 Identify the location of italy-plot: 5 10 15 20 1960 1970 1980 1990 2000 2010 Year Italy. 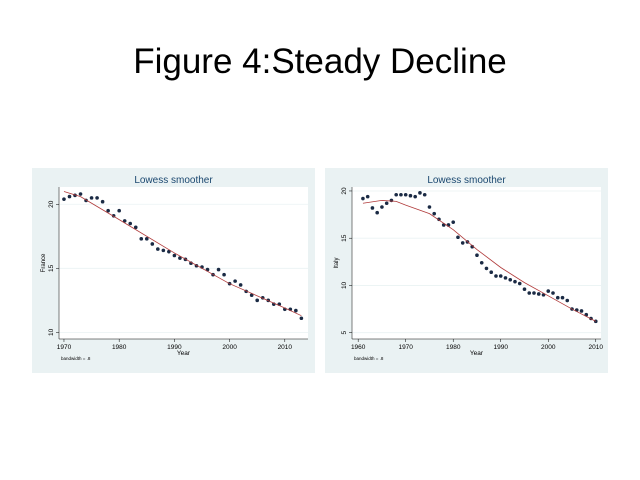
(469, 272).